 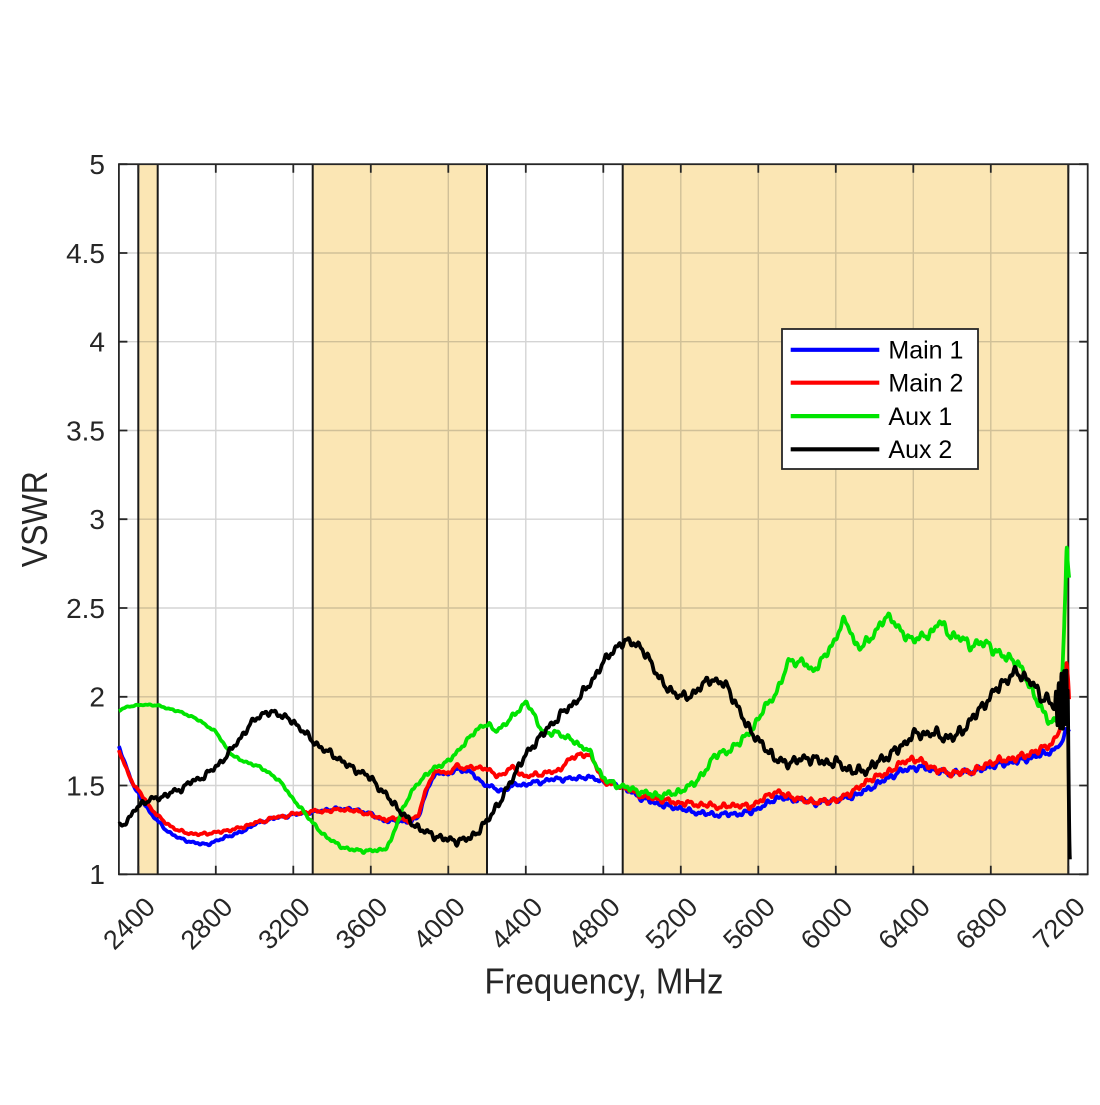 I want to click on svg-text: 5, so click(x=97, y=164).